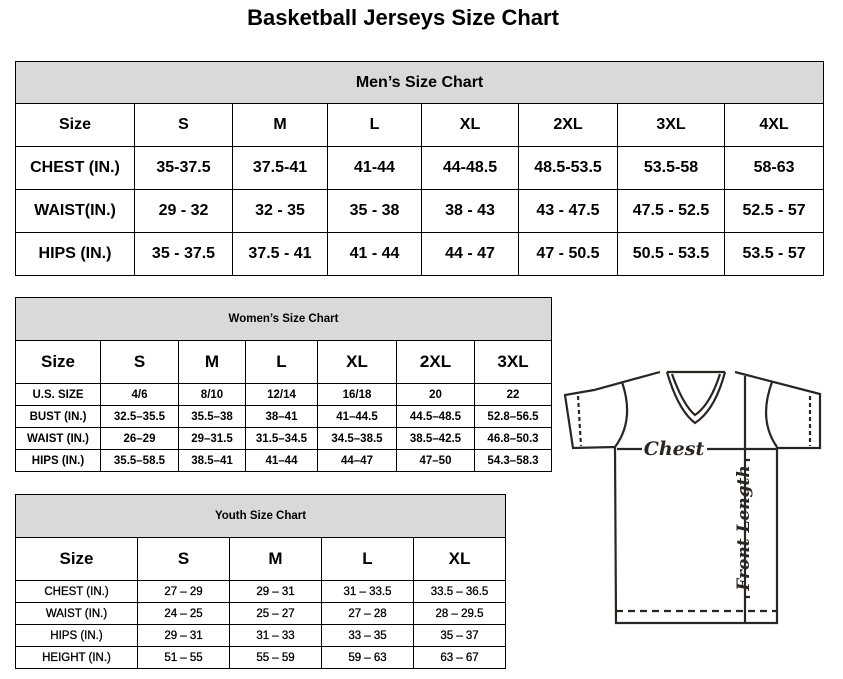 The width and height of the screenshot is (843, 679). Describe the element at coordinates (357, 394) in the screenshot. I see `table-cell: 16/18` at that location.